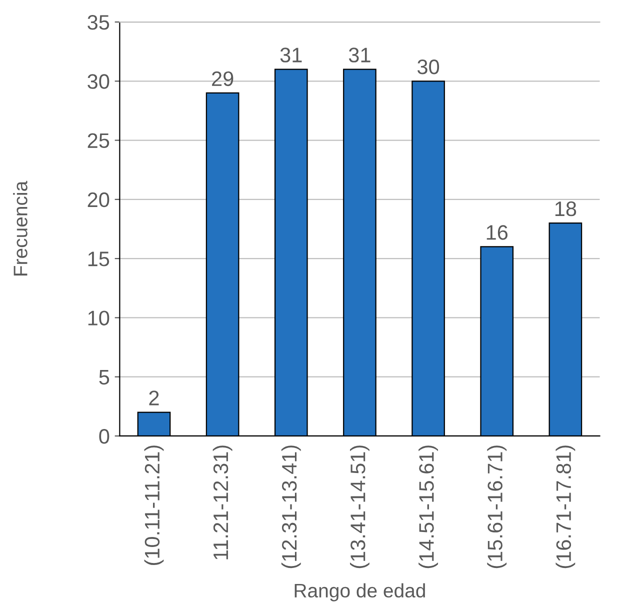 Image resolution: width=617 pixels, height=603 pixels. Describe the element at coordinates (99, 318) in the screenshot. I see `y-tick-label: 10` at that location.